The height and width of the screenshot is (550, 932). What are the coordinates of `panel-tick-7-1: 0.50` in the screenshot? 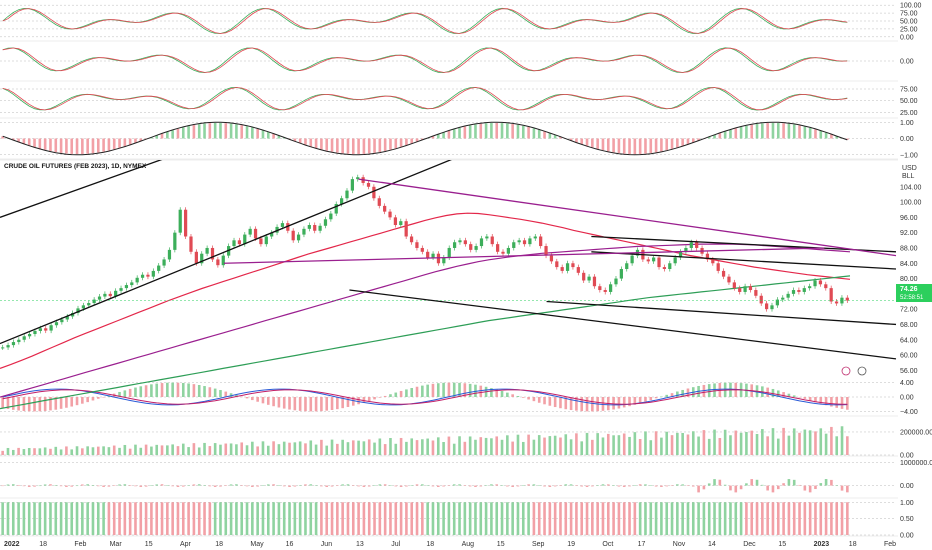 It's located at (907, 519).